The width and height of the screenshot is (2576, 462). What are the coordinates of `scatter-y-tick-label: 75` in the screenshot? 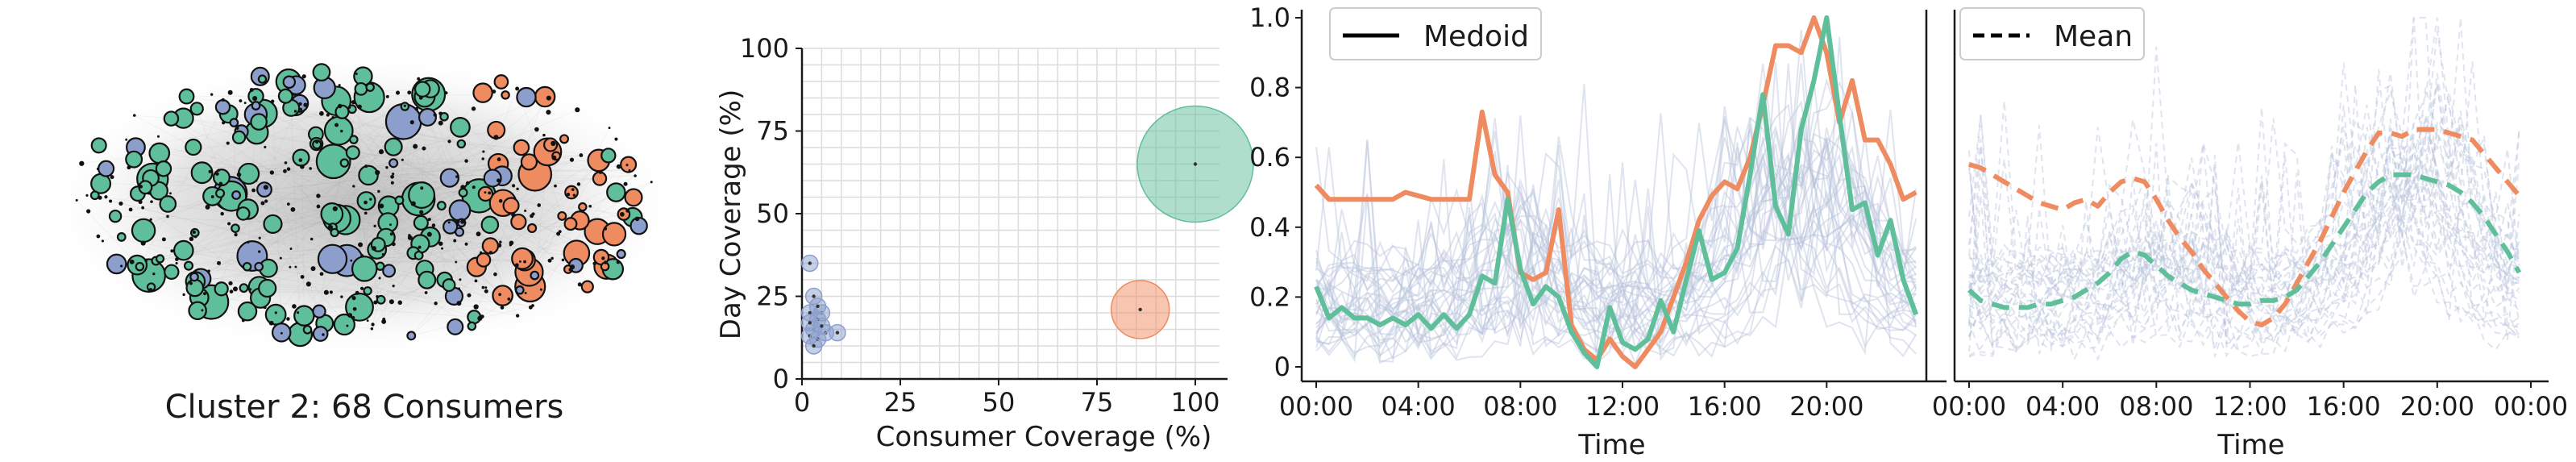 It's located at (772, 131).